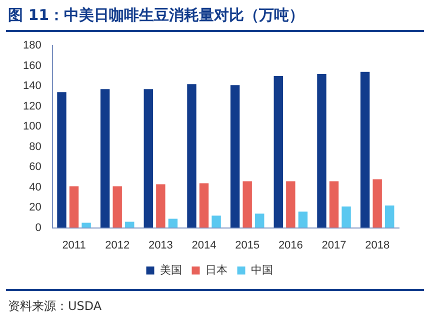 The width and height of the screenshot is (429, 320). Describe the element at coordinates (216, 270) in the screenshot. I see `legend-label: 日本` at that location.